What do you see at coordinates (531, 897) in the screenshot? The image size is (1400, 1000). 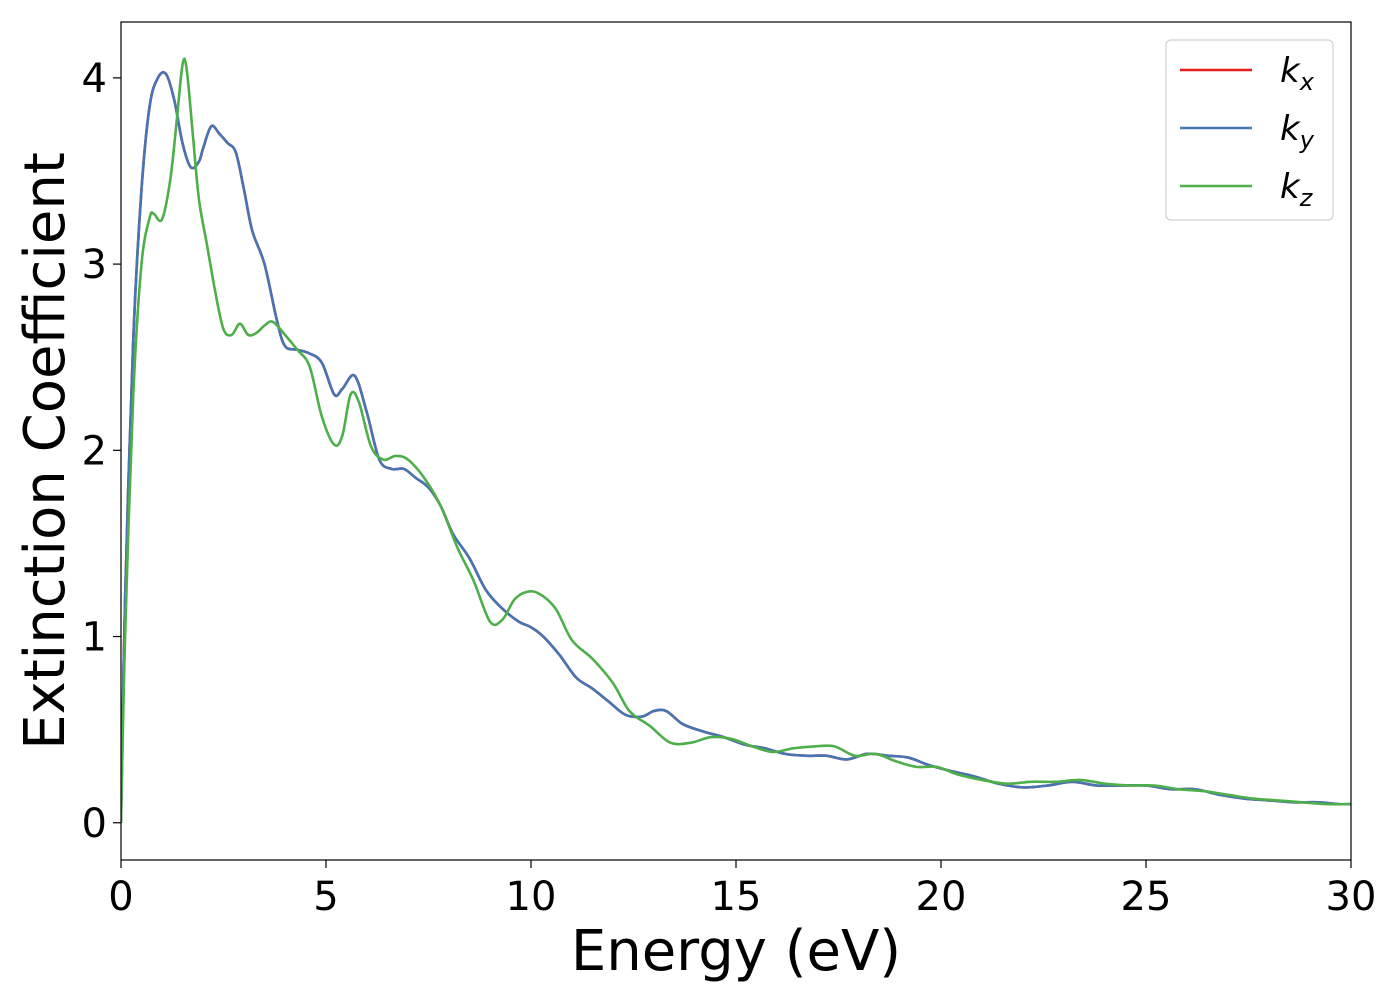 I see `x-tick-label: 10` at bounding box center [531, 897].